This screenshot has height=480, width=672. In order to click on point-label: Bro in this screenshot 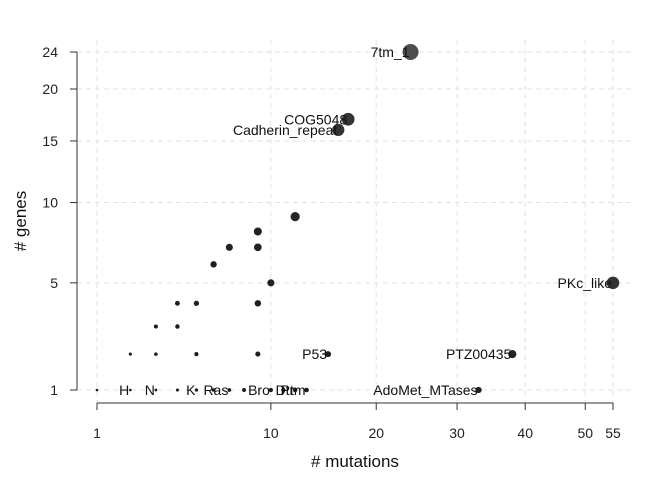, I will do `click(259, 390)`.